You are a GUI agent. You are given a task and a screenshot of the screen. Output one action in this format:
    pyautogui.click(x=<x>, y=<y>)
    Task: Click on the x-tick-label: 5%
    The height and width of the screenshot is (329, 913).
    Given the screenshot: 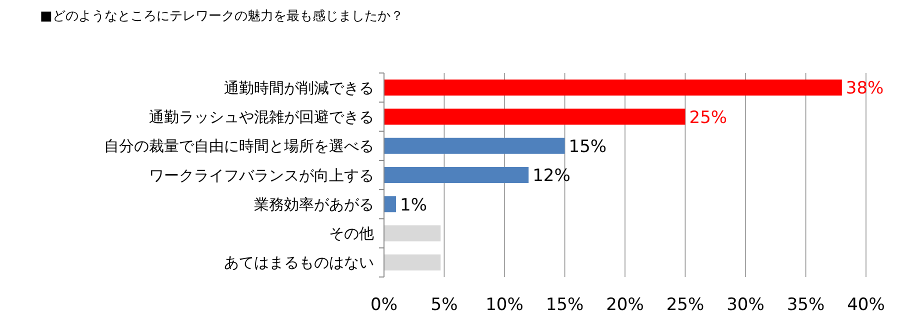 What is the action you would take?
    pyautogui.click(x=444, y=305)
    